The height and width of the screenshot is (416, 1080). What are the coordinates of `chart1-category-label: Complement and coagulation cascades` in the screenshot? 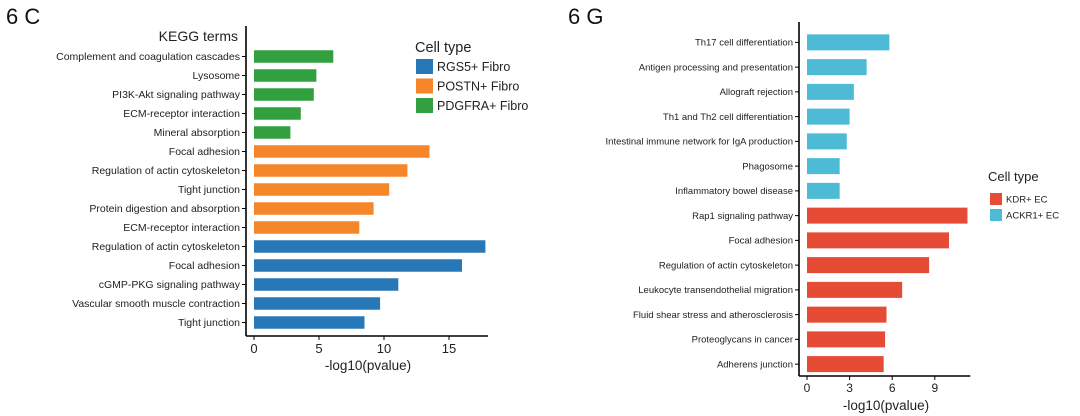 It's located at (148, 57).